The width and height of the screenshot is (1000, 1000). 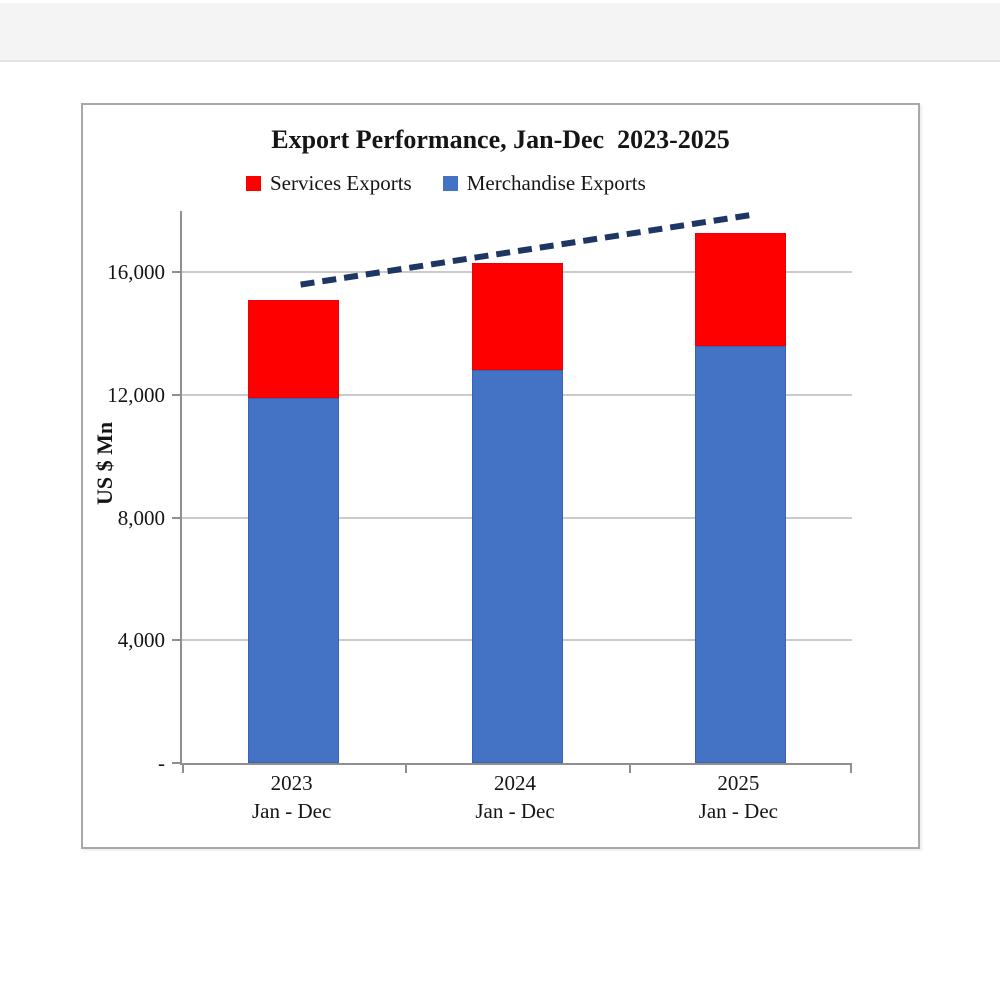 What do you see at coordinates (556, 183) in the screenshot?
I see `legend-label: Merchandise Exports` at bounding box center [556, 183].